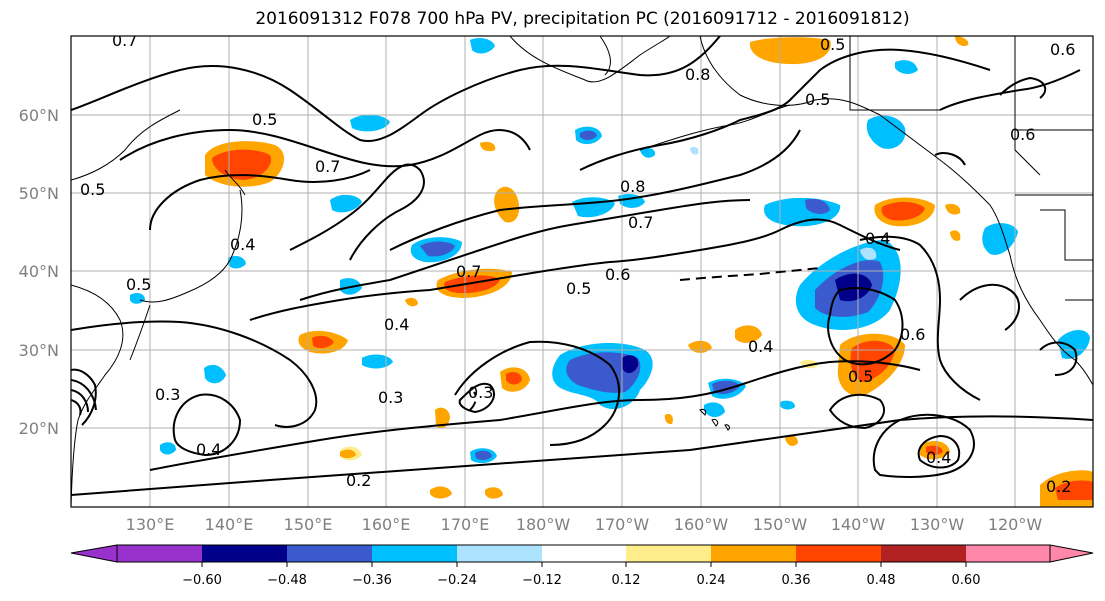 This screenshot has height=601, width=1105. I want to click on lat-label: 50°N, so click(39, 193).